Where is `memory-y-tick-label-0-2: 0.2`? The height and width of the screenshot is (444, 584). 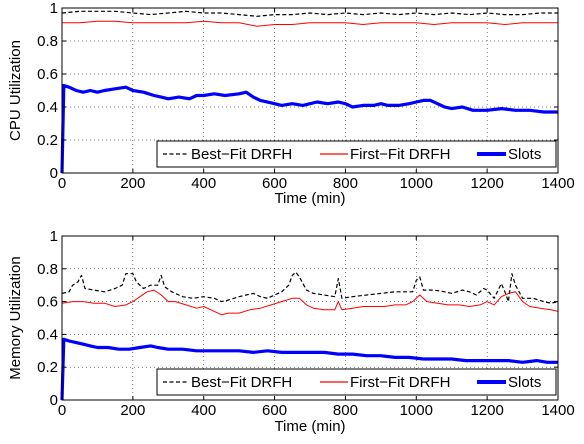 memory-y-tick-label-0-2: 0.2 is located at coordinates (47, 367).